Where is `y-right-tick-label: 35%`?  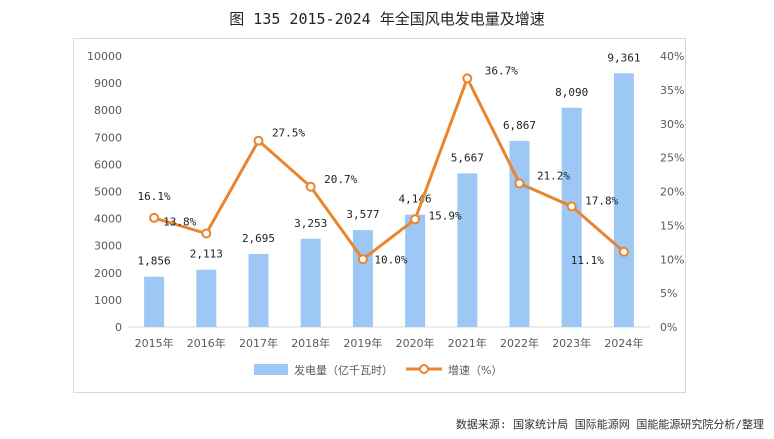
y-right-tick-label: 35% is located at coordinates (672, 90).